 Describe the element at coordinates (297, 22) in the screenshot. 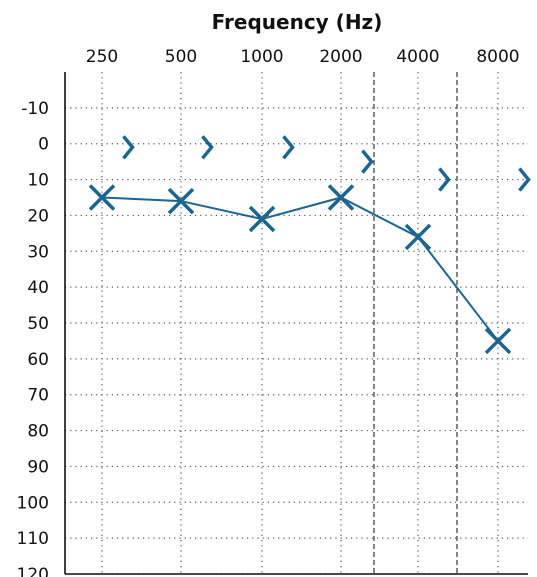

I see `chart-title: Frequency (Hz)` at that location.